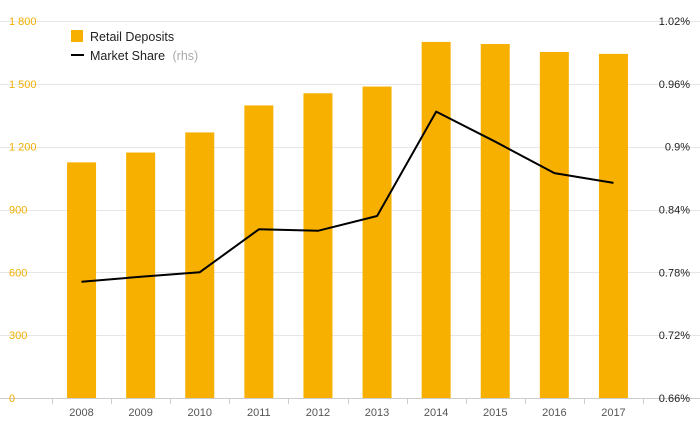 The image size is (700, 433). What do you see at coordinates (677, 148) in the screenshot?
I see `right-tick-label: 0.9%` at bounding box center [677, 148].